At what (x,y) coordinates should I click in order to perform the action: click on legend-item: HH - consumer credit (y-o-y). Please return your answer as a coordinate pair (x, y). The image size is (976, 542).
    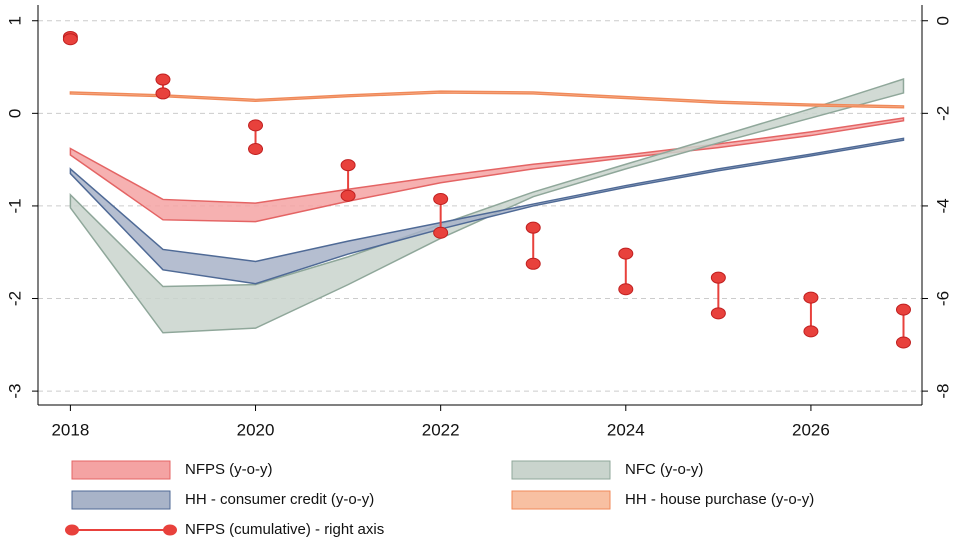
    Looking at the image, I should click on (222, 500).